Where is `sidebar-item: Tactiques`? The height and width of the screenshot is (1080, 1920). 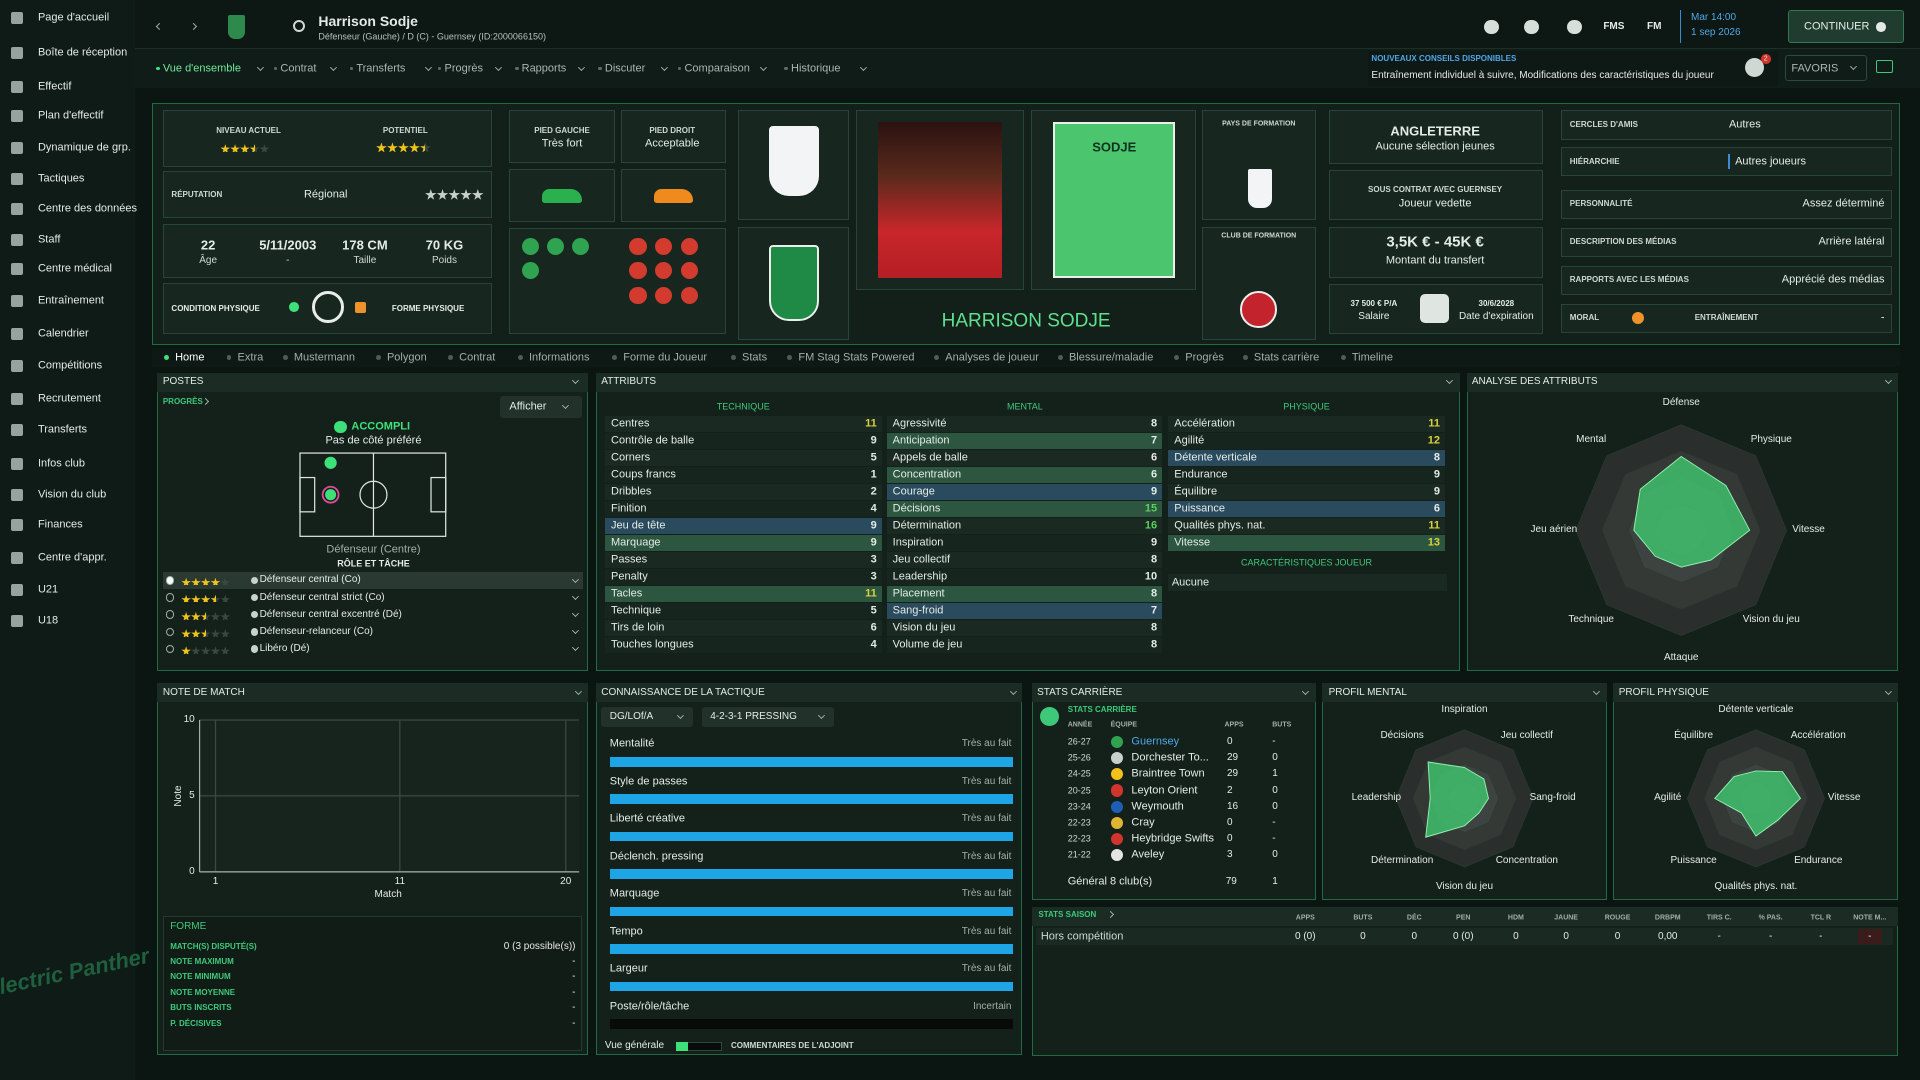 sidebar-item: Tactiques is located at coordinates (61, 178).